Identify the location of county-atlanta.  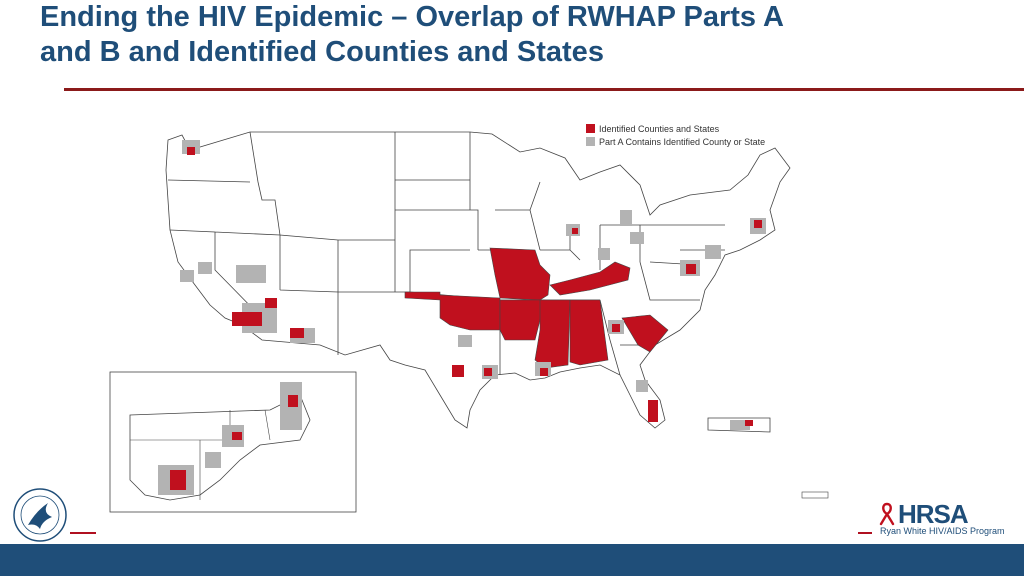
(616, 328).